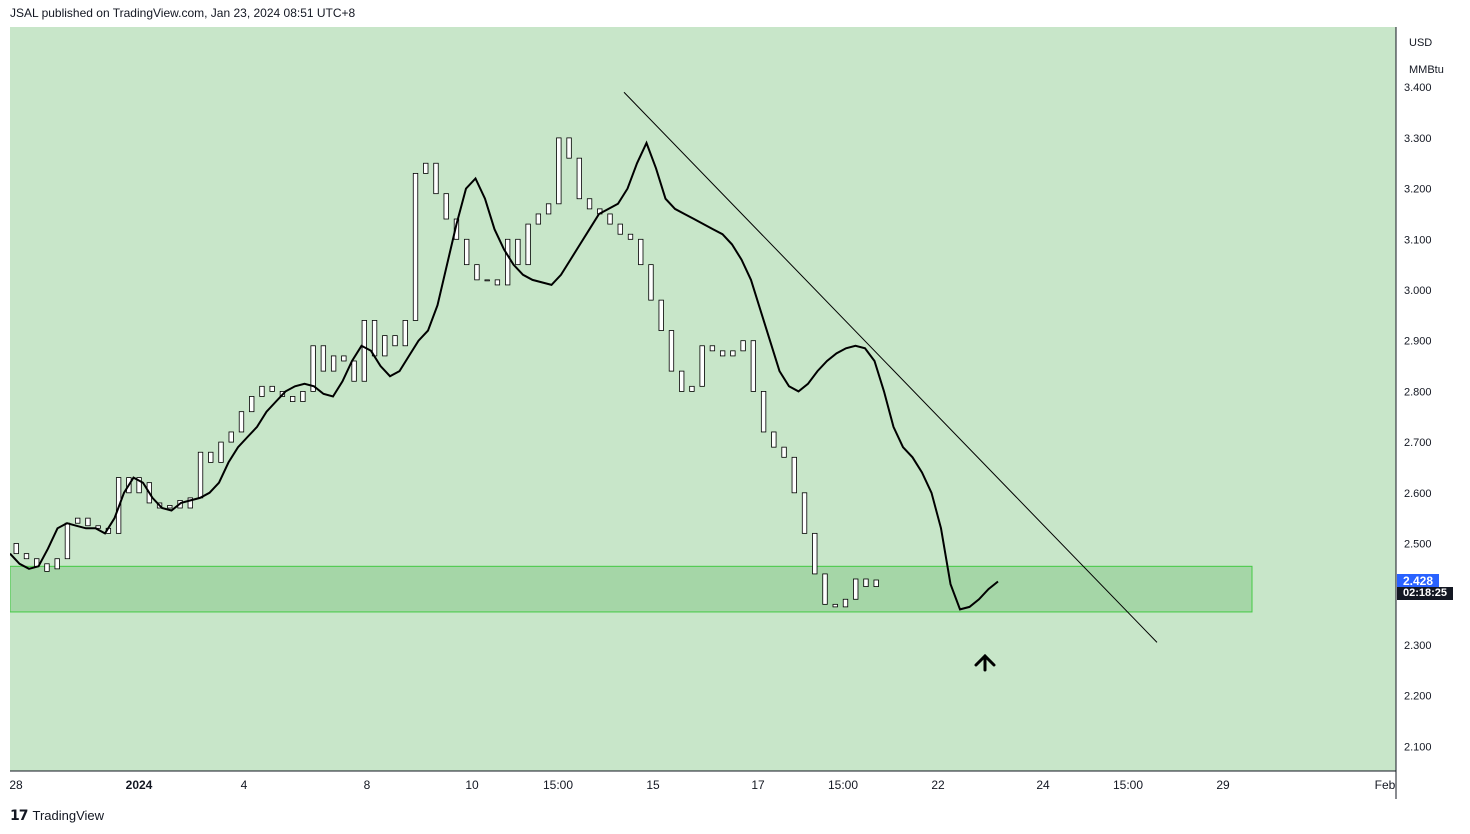 This screenshot has height=834, width=1470. What do you see at coordinates (1418, 190) in the screenshot?
I see `price-tick-label: 3.200` at bounding box center [1418, 190].